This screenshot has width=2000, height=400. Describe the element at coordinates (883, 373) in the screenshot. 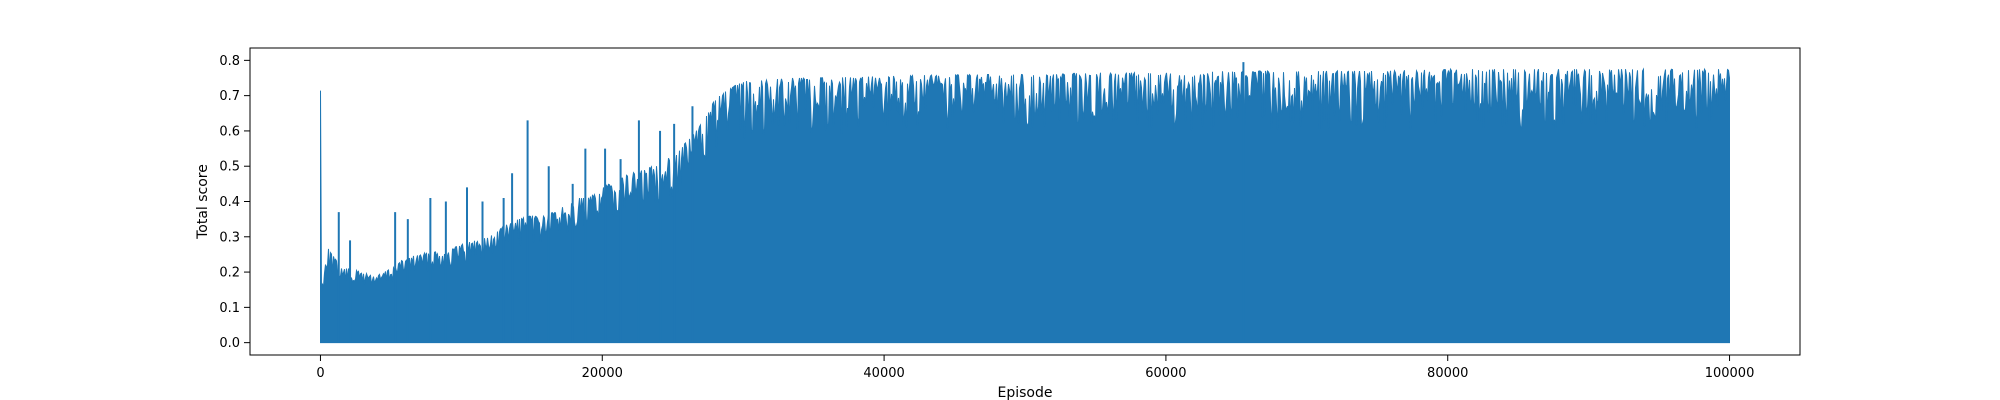

I see `x-tick-label: 40000` at that location.